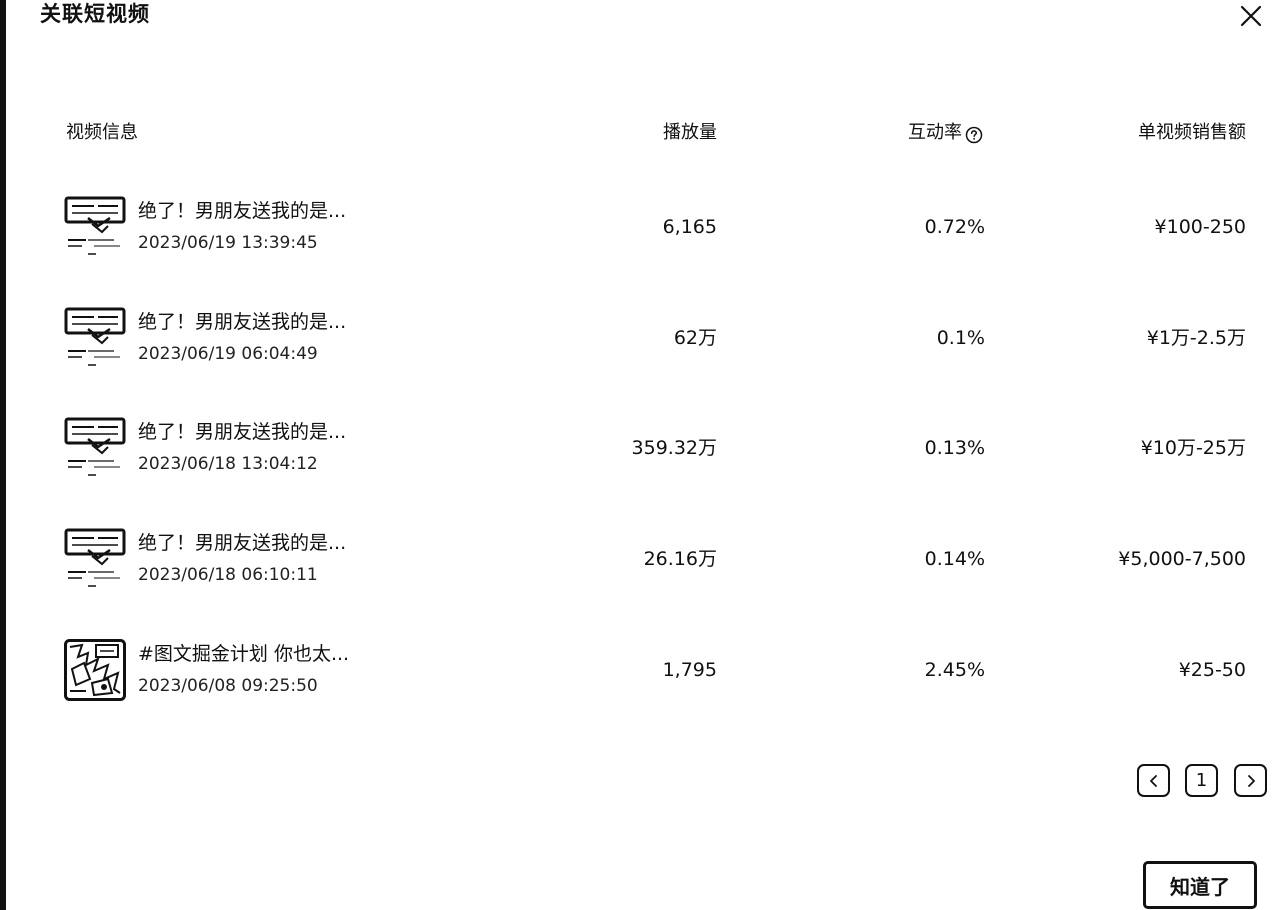 The image size is (1280, 910). What do you see at coordinates (689, 227) in the screenshot?
I see `plays-value: 6,165` at bounding box center [689, 227].